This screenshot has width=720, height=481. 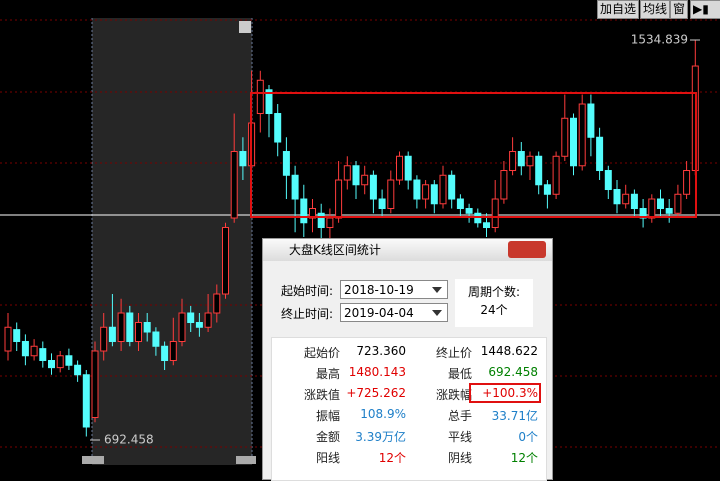 What do you see at coordinates (459, 374) in the screenshot?
I see `stat-label: 最低` at bounding box center [459, 374].